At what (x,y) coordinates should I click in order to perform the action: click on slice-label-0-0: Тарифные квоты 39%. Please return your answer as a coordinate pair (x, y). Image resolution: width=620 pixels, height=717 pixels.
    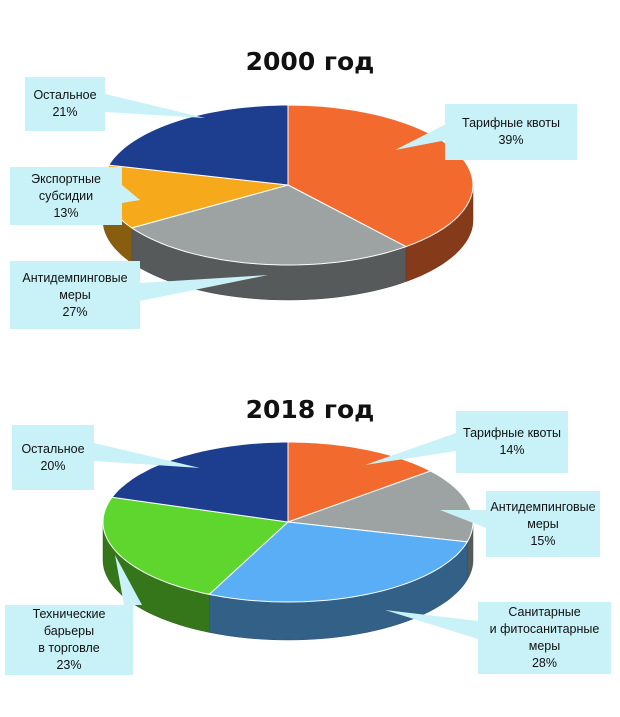
    Looking at the image, I should click on (511, 132).